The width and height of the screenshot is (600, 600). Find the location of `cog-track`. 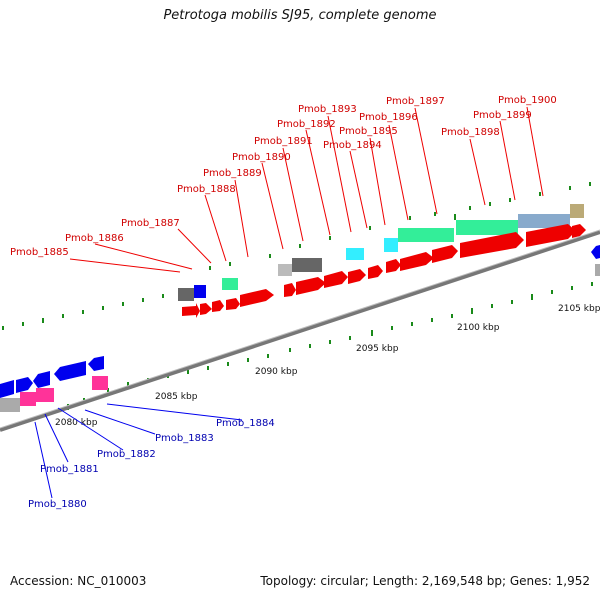

cog-track is located at coordinates (381, 252).